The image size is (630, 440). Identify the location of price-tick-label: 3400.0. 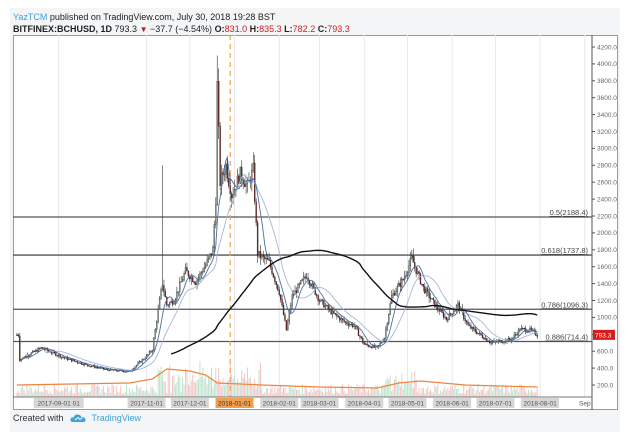
(607, 115).